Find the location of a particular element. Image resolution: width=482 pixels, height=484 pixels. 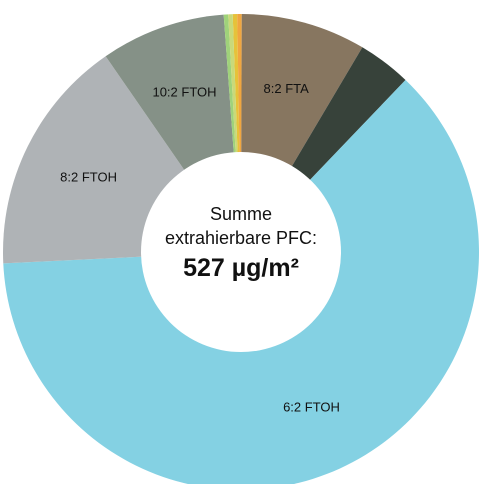

center-label-line1: Summe is located at coordinates (240, 214).